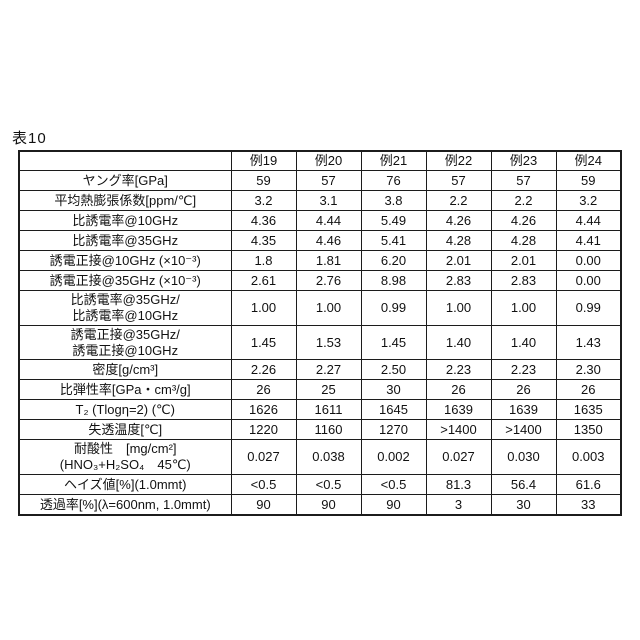  Describe the element at coordinates (393, 280) in the screenshot. I see `table-cell: 8.98` at that location.